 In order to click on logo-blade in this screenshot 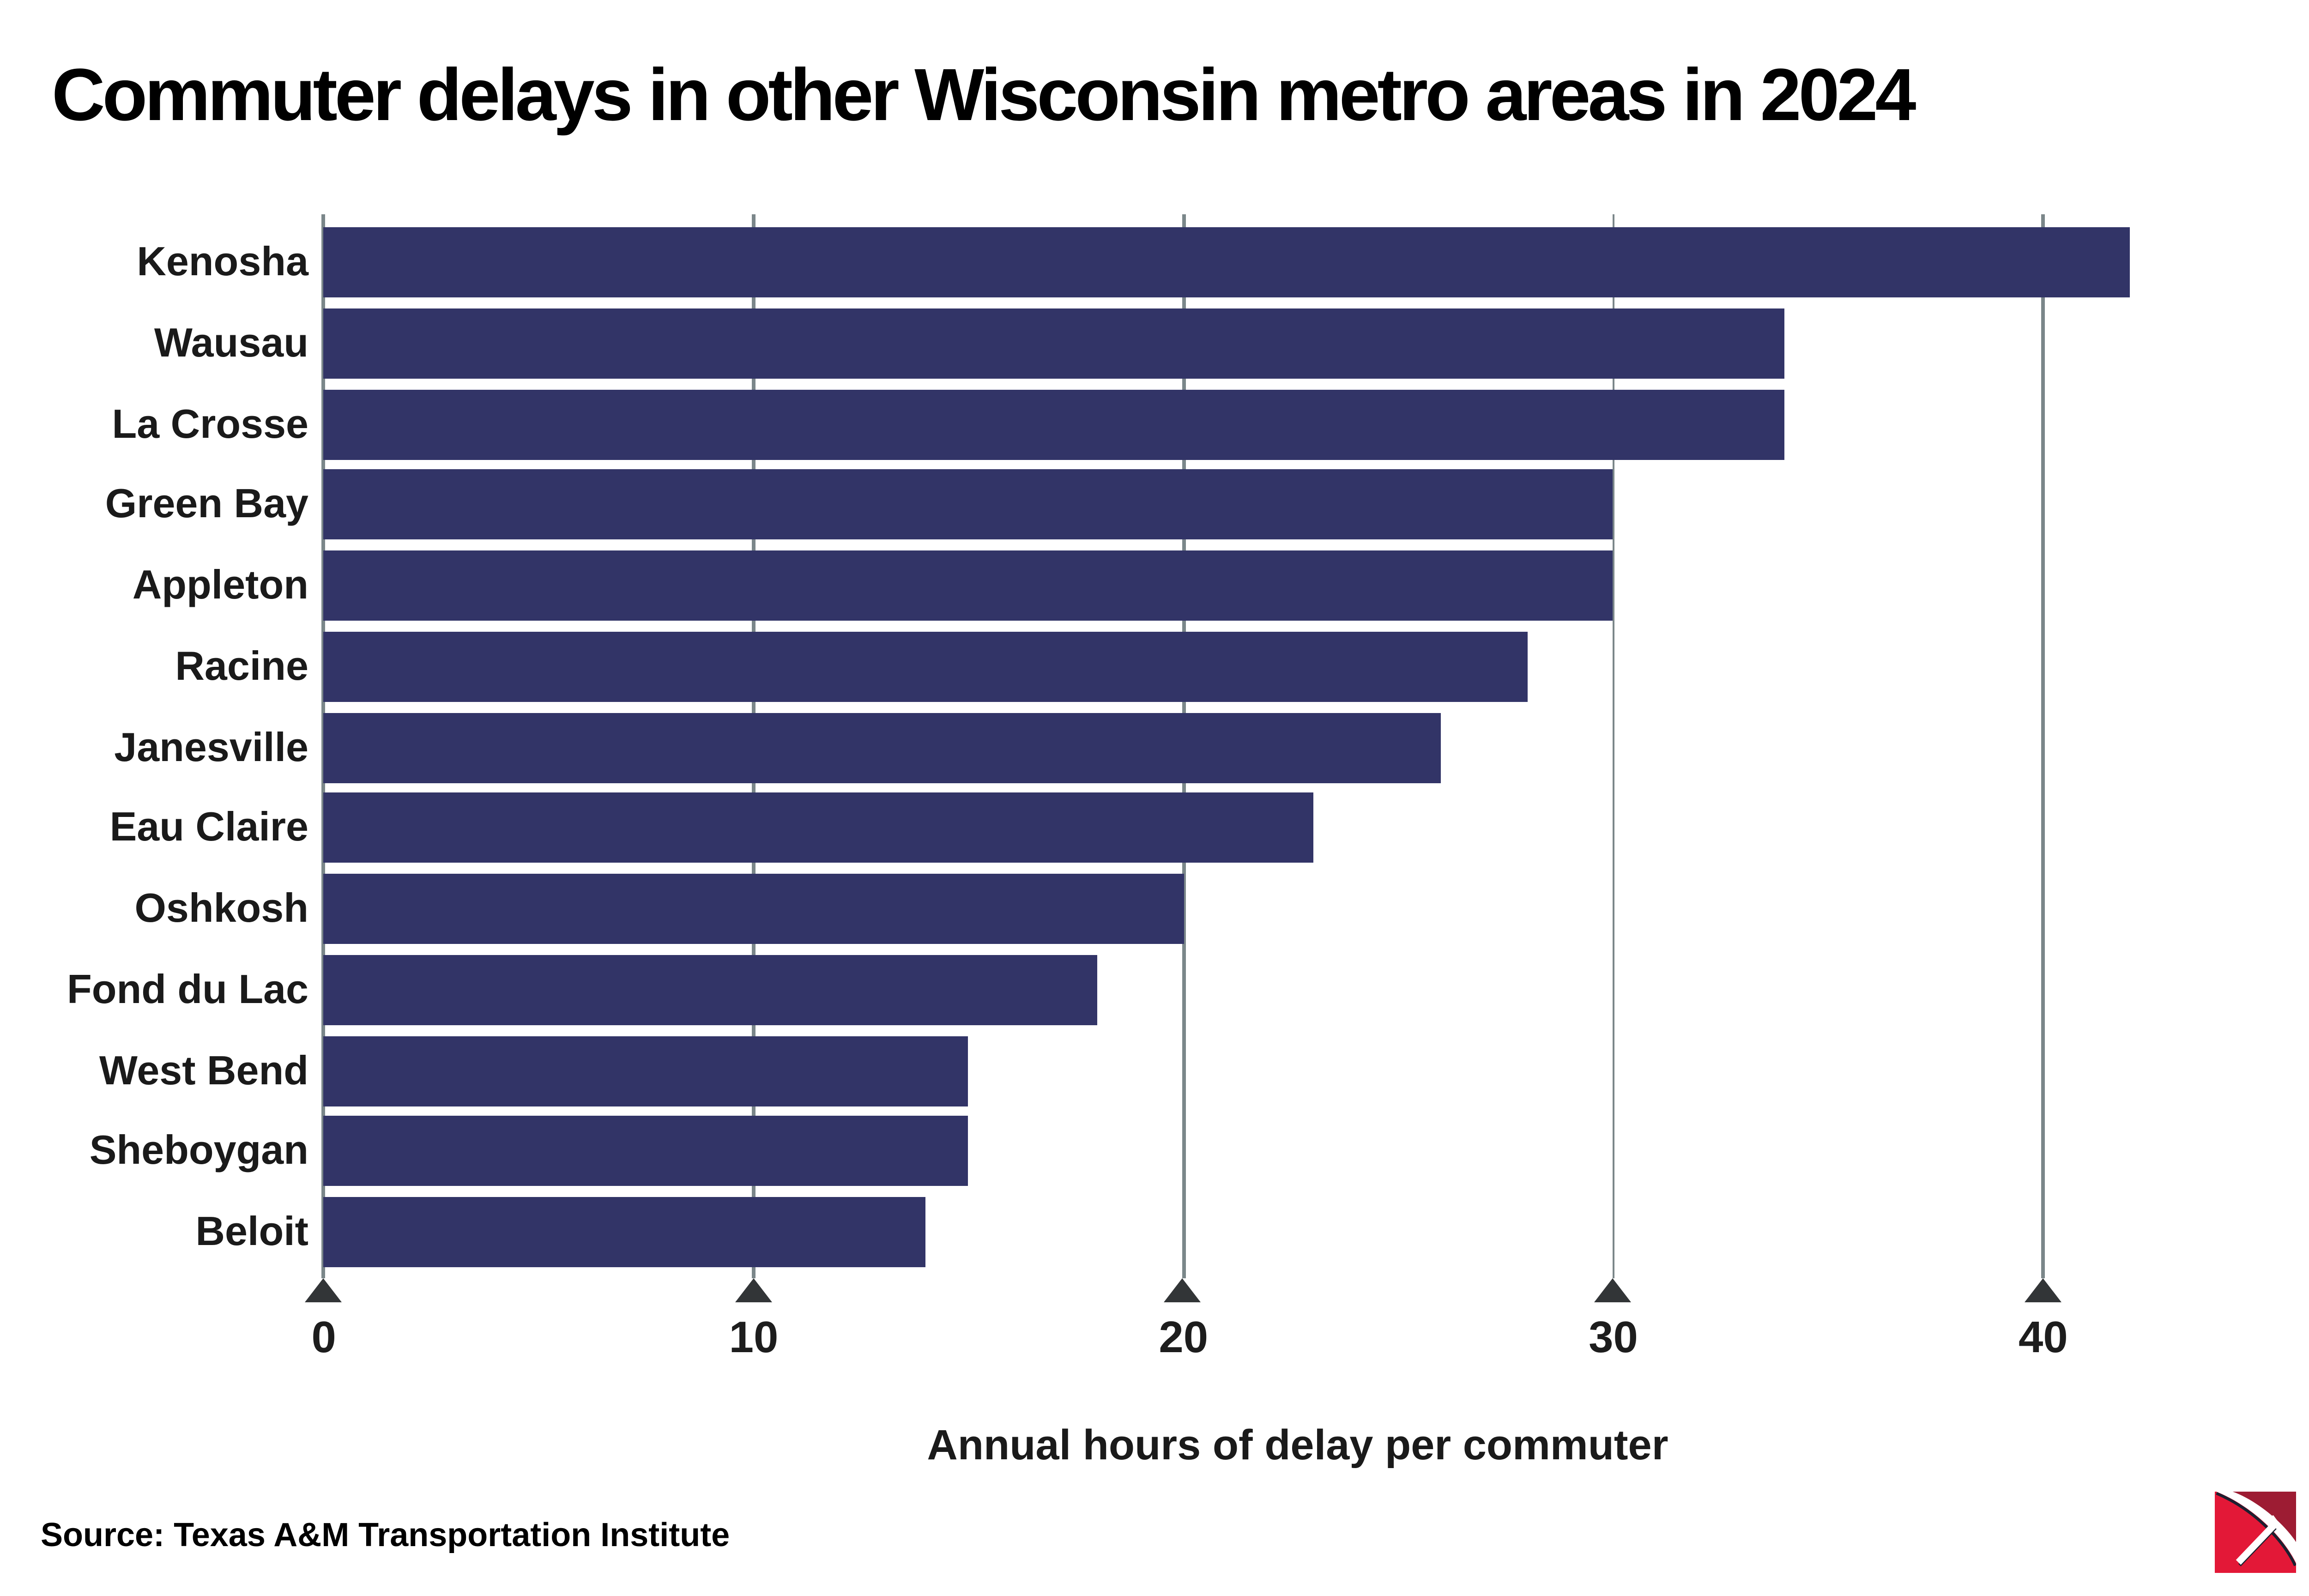, I will do `click(2256, 1527)`.